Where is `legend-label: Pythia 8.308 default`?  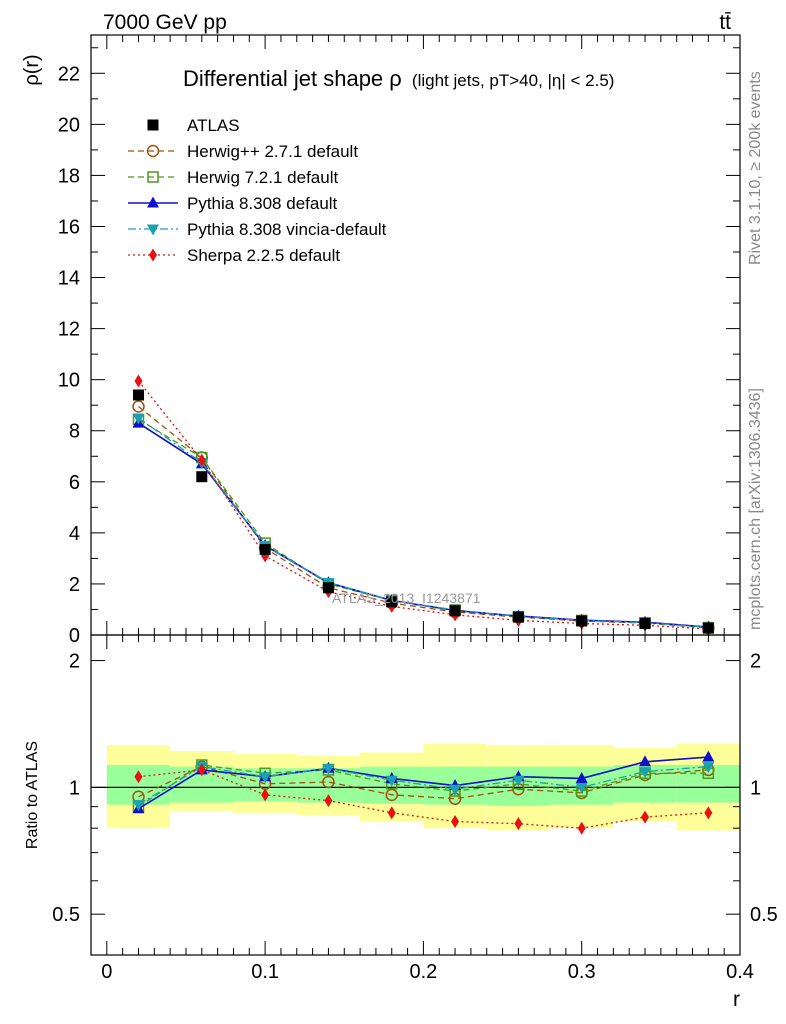 legend-label: Pythia 8.308 default is located at coordinates (262, 203).